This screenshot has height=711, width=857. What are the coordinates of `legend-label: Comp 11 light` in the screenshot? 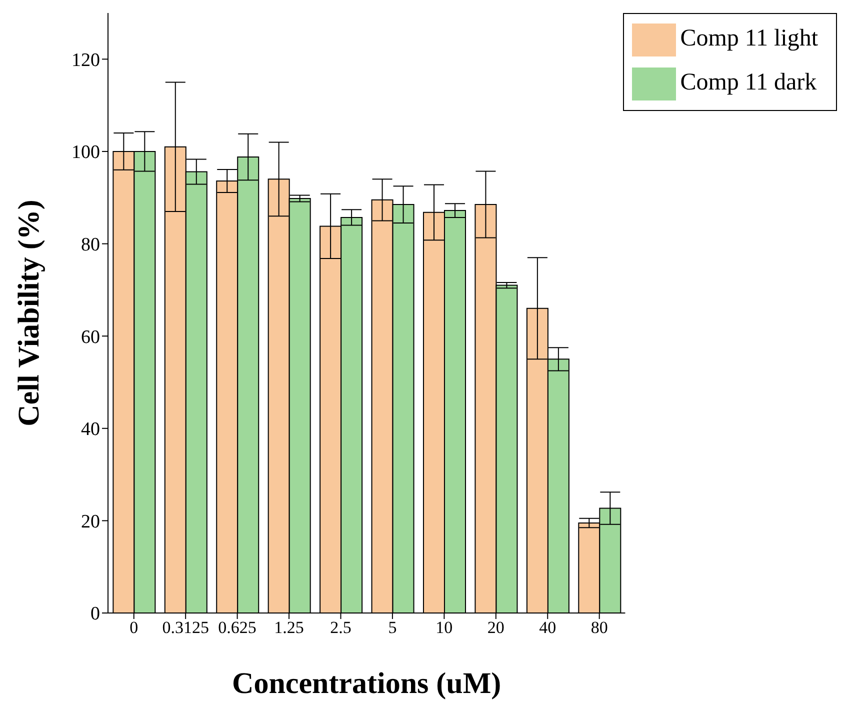 It's located at (749, 39).